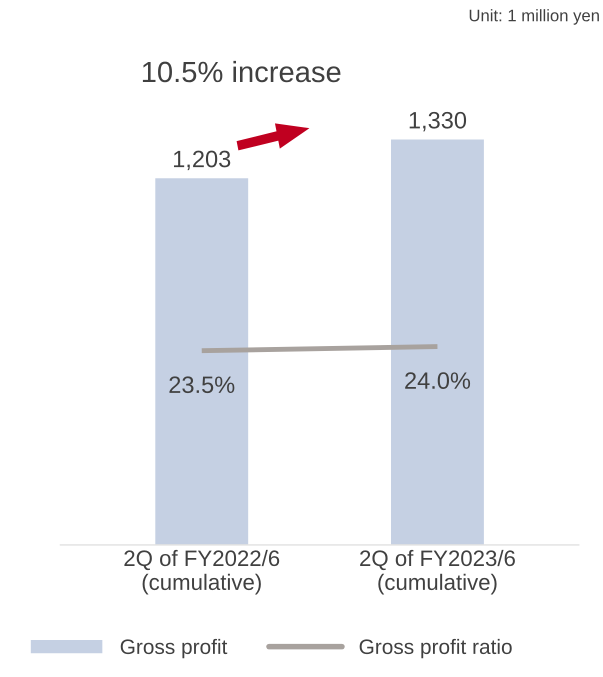  What do you see at coordinates (174, 648) in the screenshot?
I see `legend-label: Gross profit` at bounding box center [174, 648].